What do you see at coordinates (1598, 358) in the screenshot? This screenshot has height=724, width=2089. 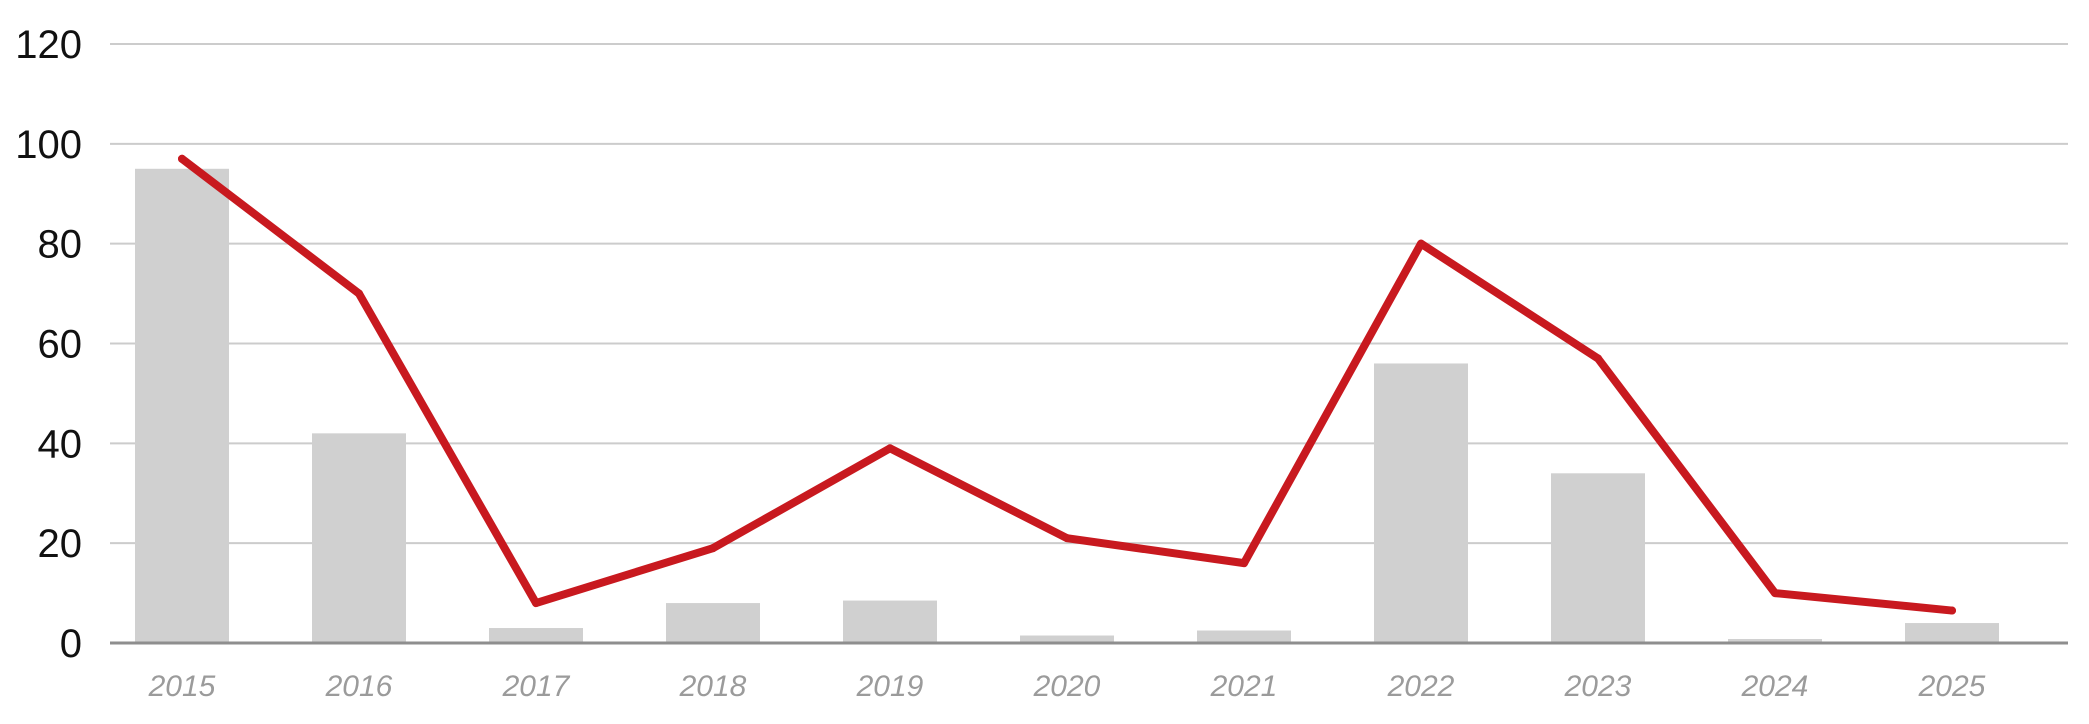 I see `line-point-2023` at bounding box center [1598, 358].